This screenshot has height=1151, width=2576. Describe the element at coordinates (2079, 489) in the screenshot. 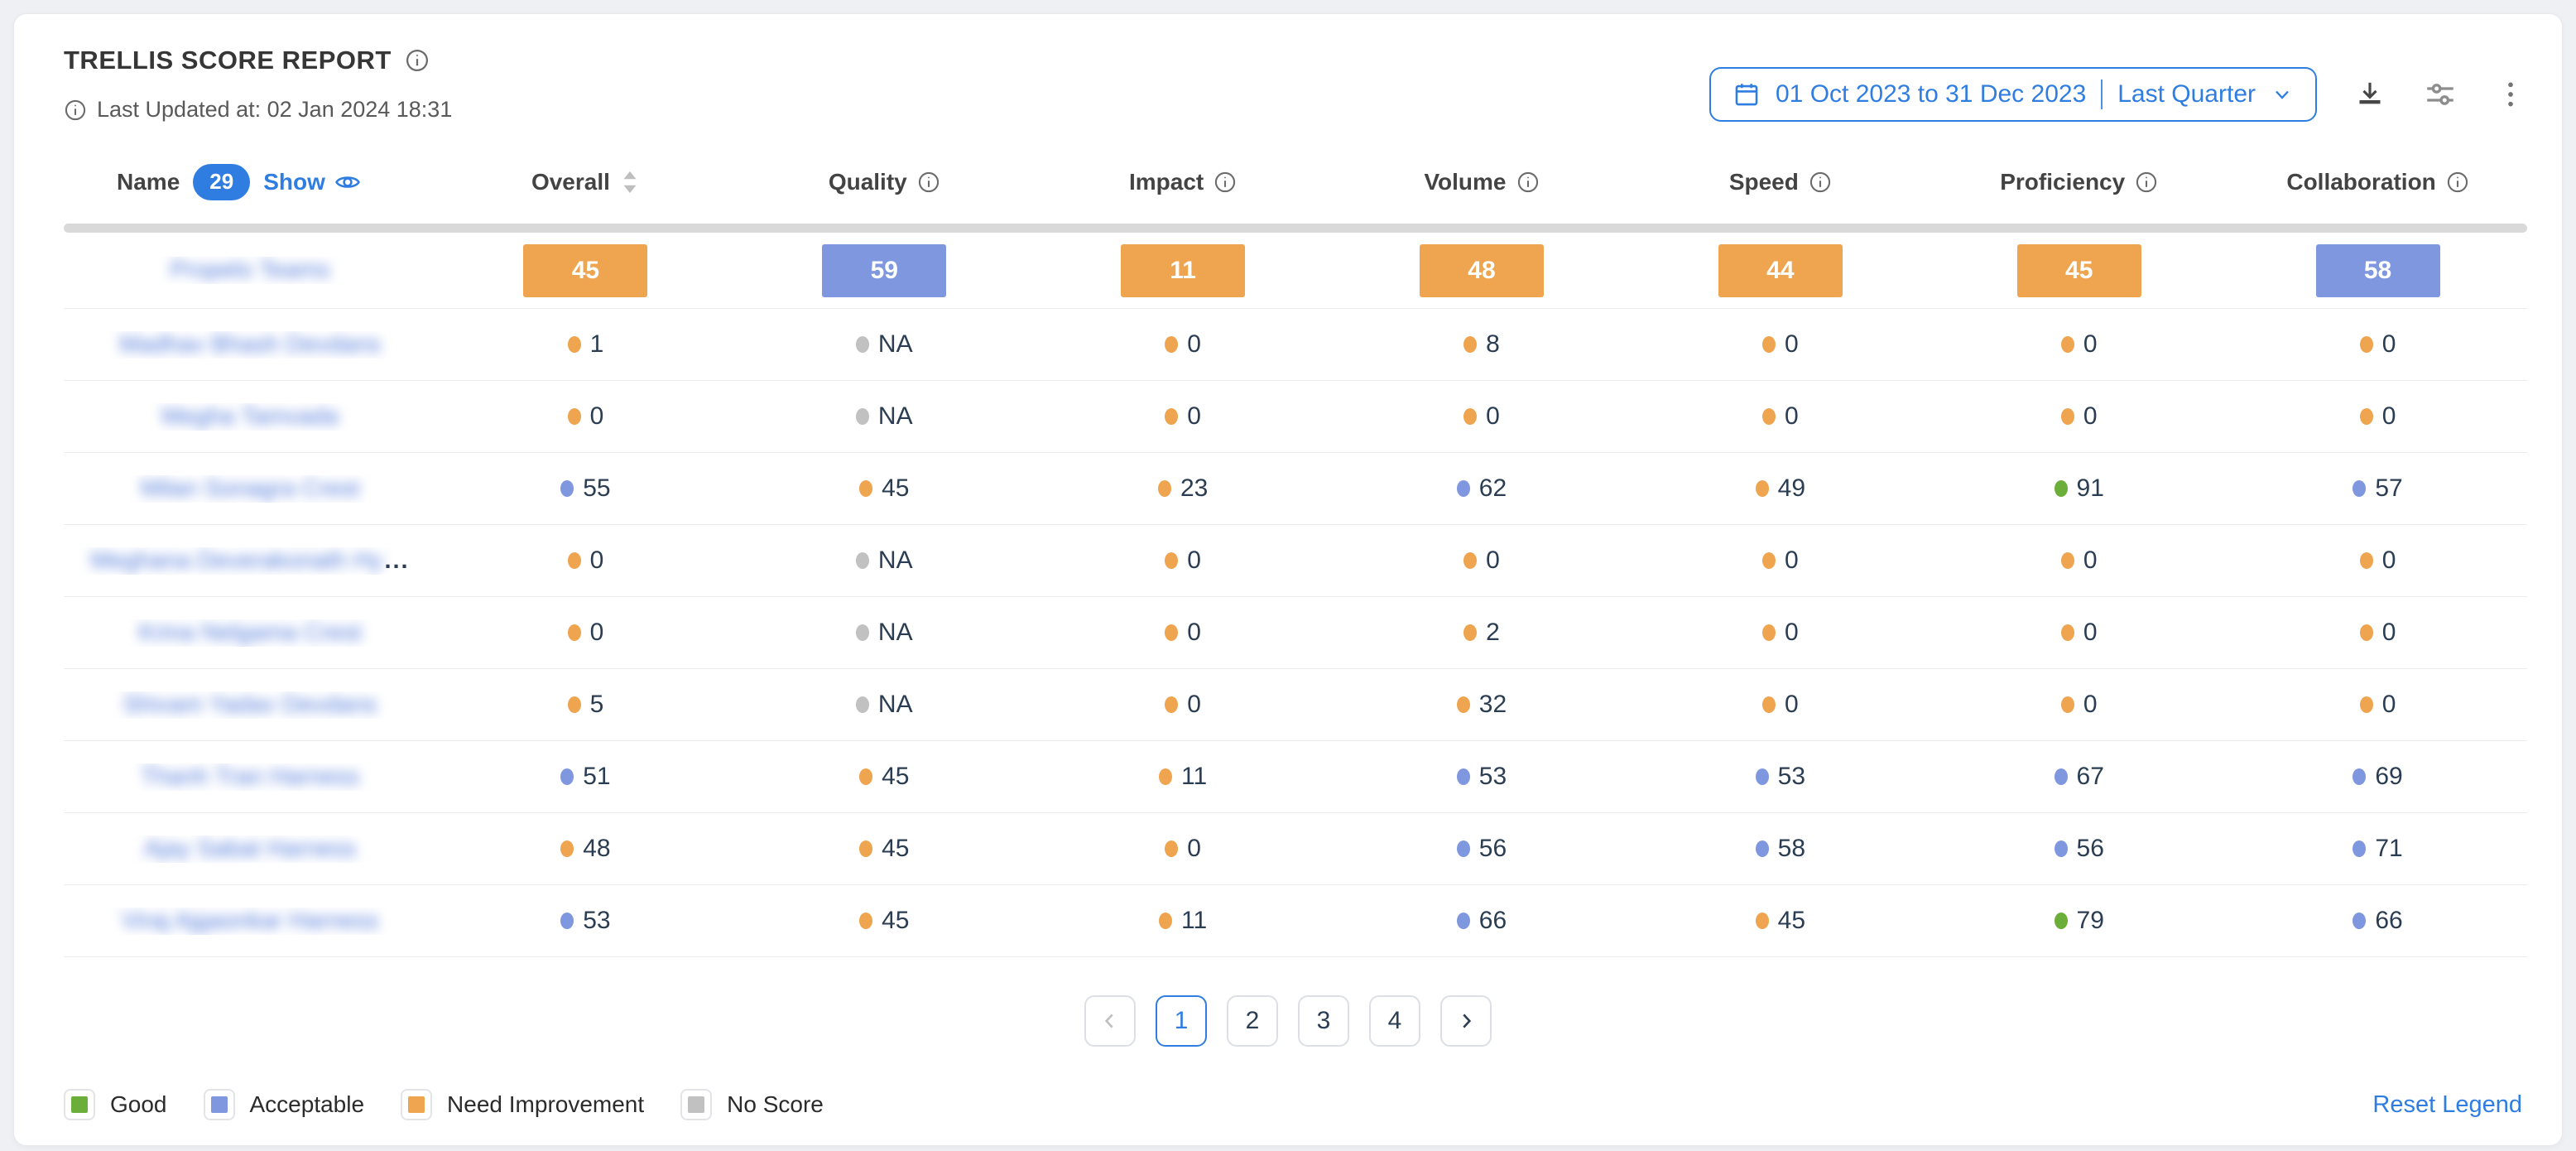

I see `score-cell: 91` at that location.